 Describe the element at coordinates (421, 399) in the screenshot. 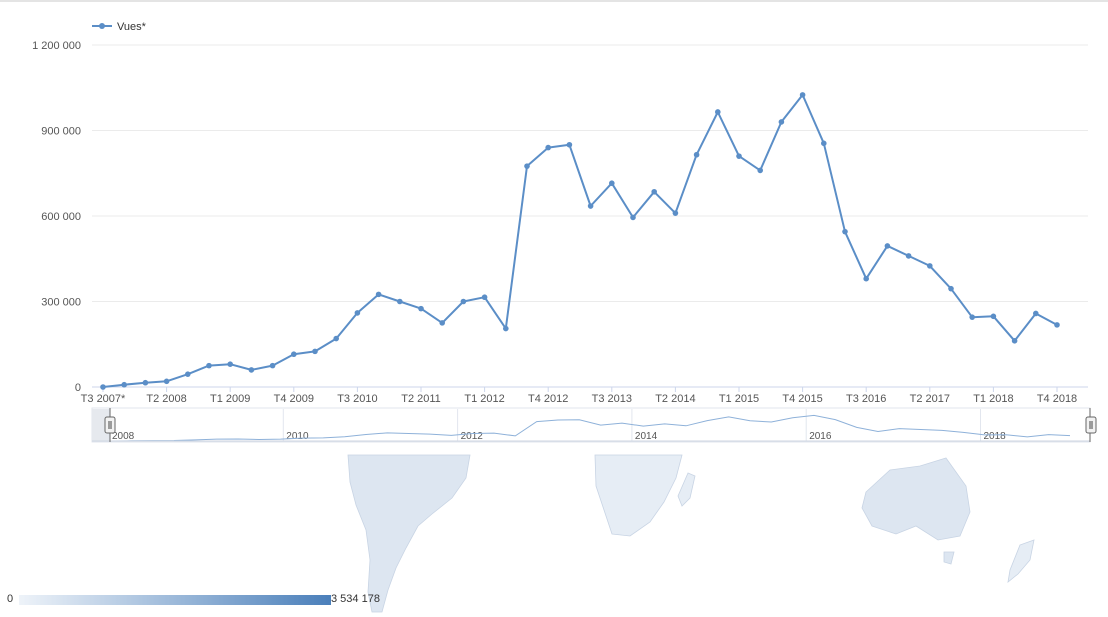

I see `x-tick-label: T2 2011` at that location.